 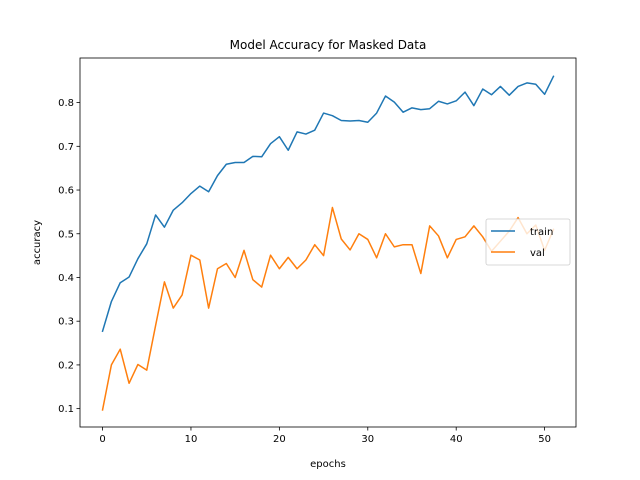 I want to click on legend-label-val: val, so click(x=537, y=253).